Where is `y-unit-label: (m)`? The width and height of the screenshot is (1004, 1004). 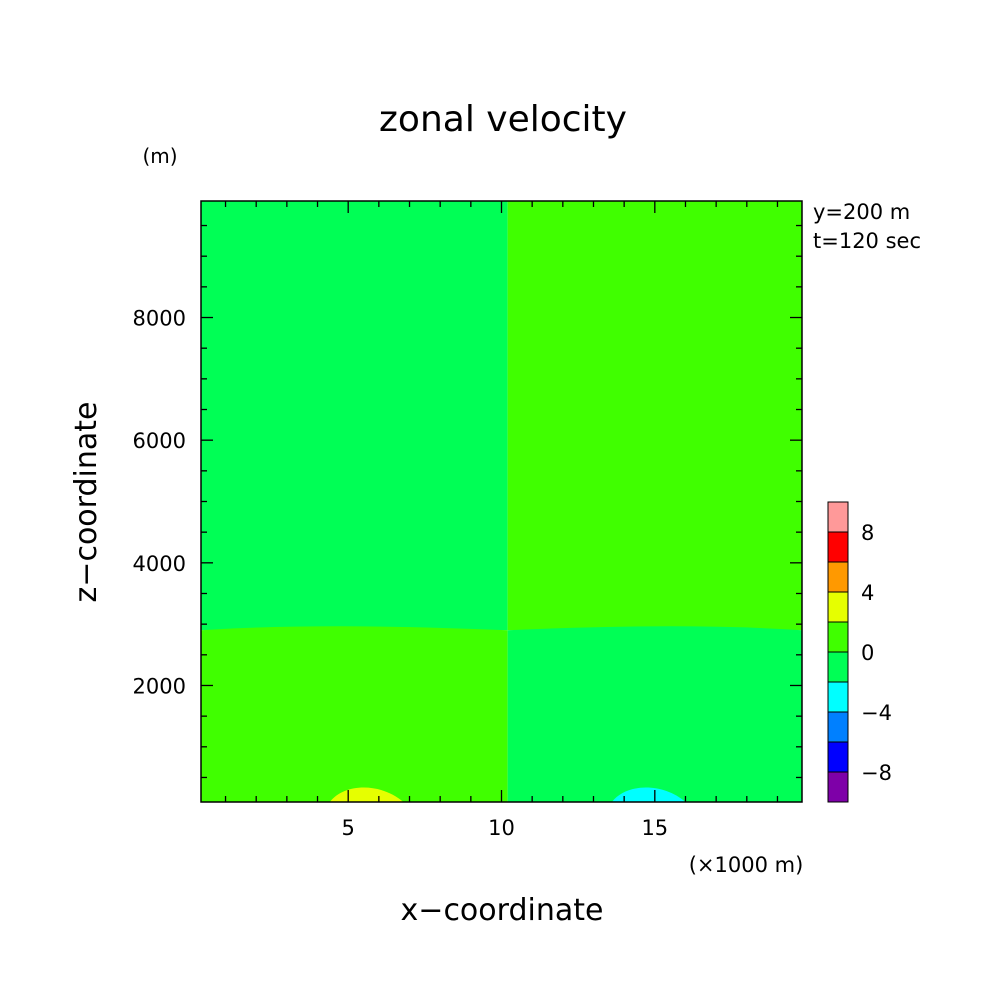 y-unit-label: (m) is located at coordinates (159, 156).